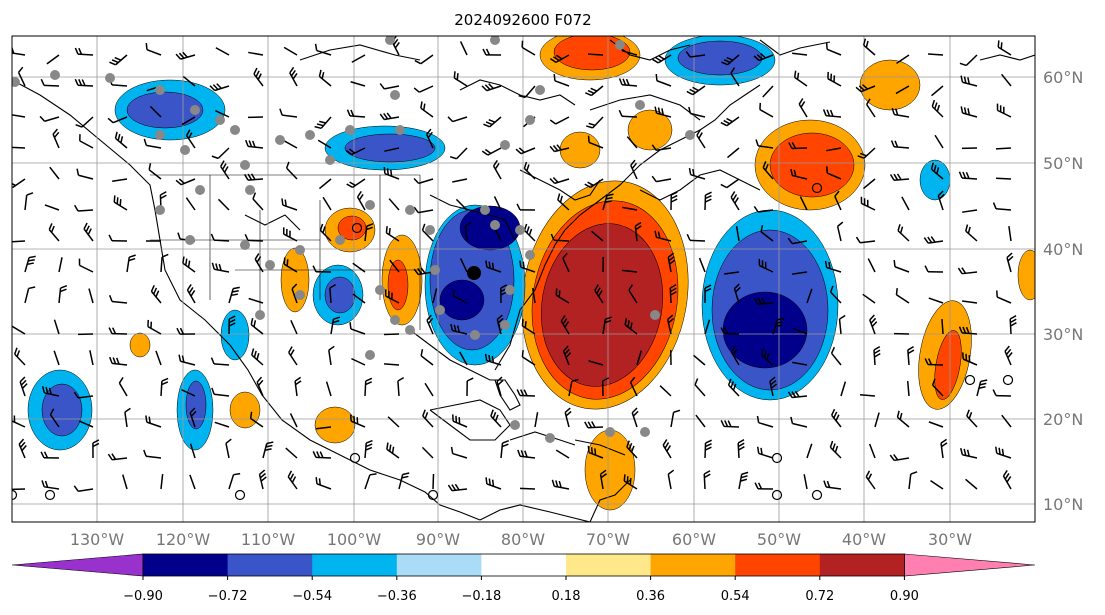 The width and height of the screenshot is (1105, 615). What do you see at coordinates (268, 539) in the screenshot?
I see `lon-label: 110°W` at bounding box center [268, 539].